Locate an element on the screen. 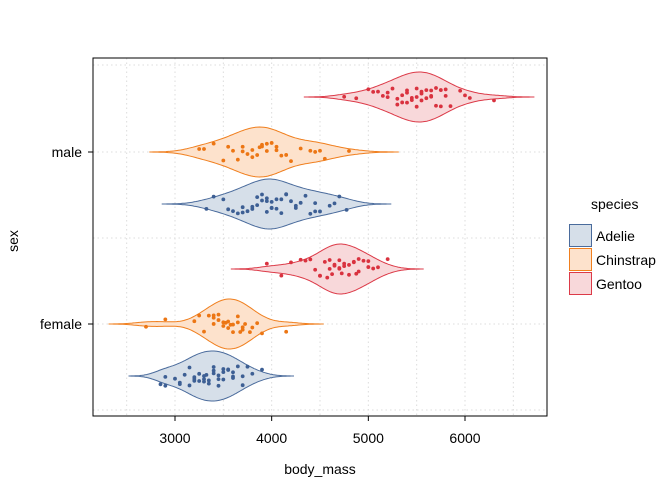 The height and width of the screenshot is (485, 672). legend-key-gentoo is located at coordinates (580, 283).